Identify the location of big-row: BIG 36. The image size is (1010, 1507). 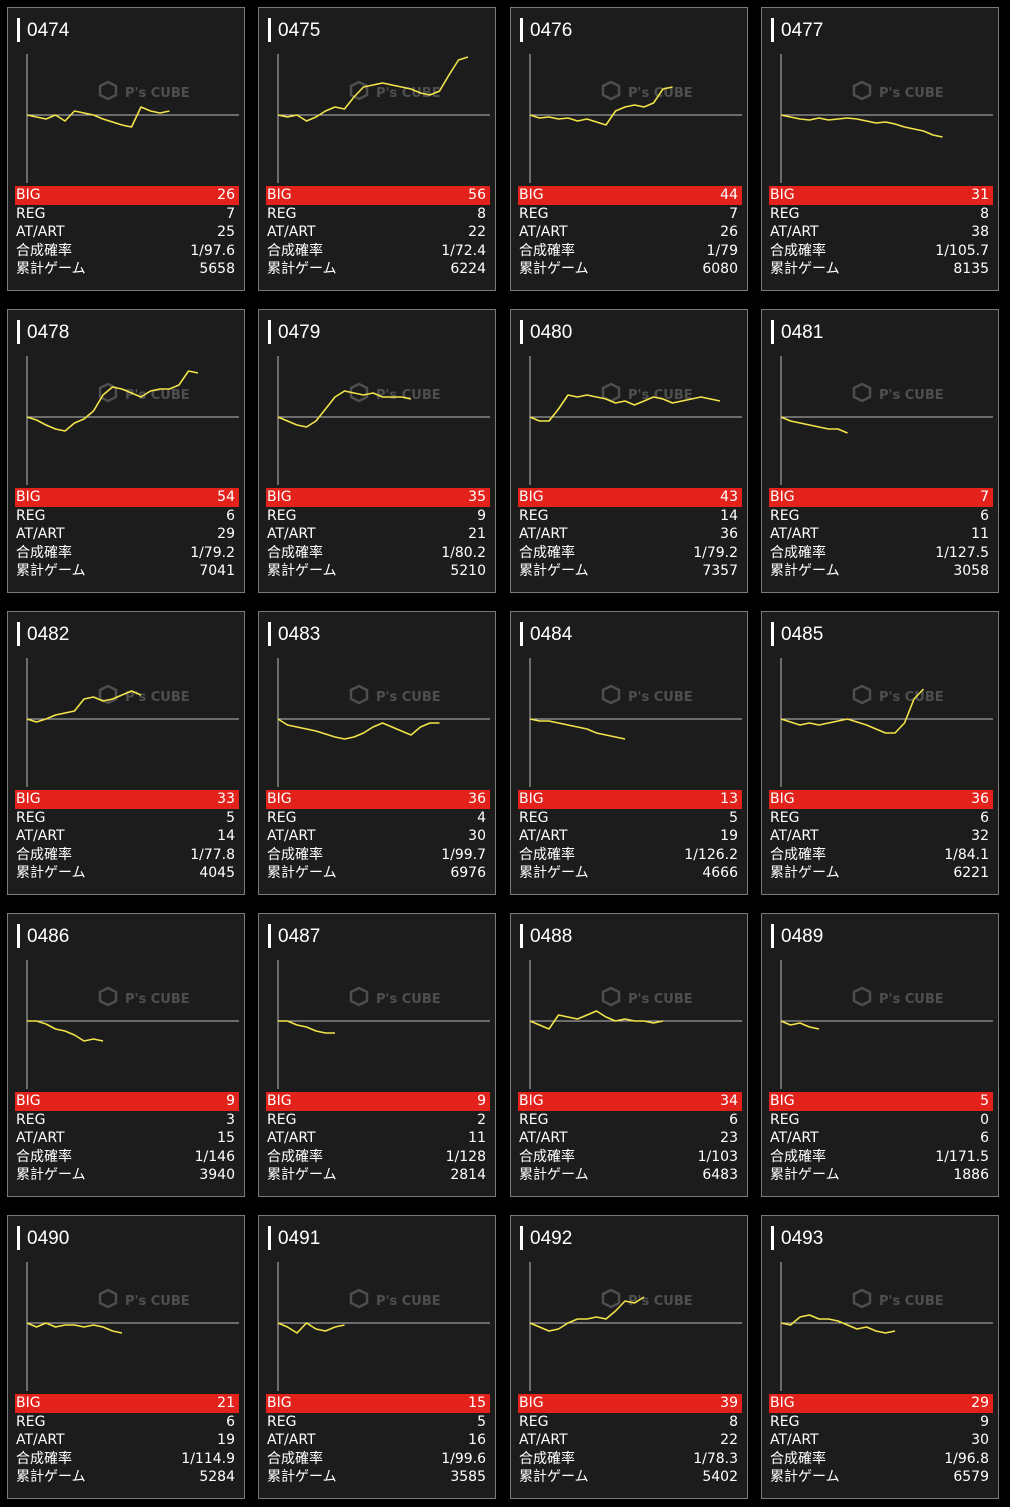
(881, 799).